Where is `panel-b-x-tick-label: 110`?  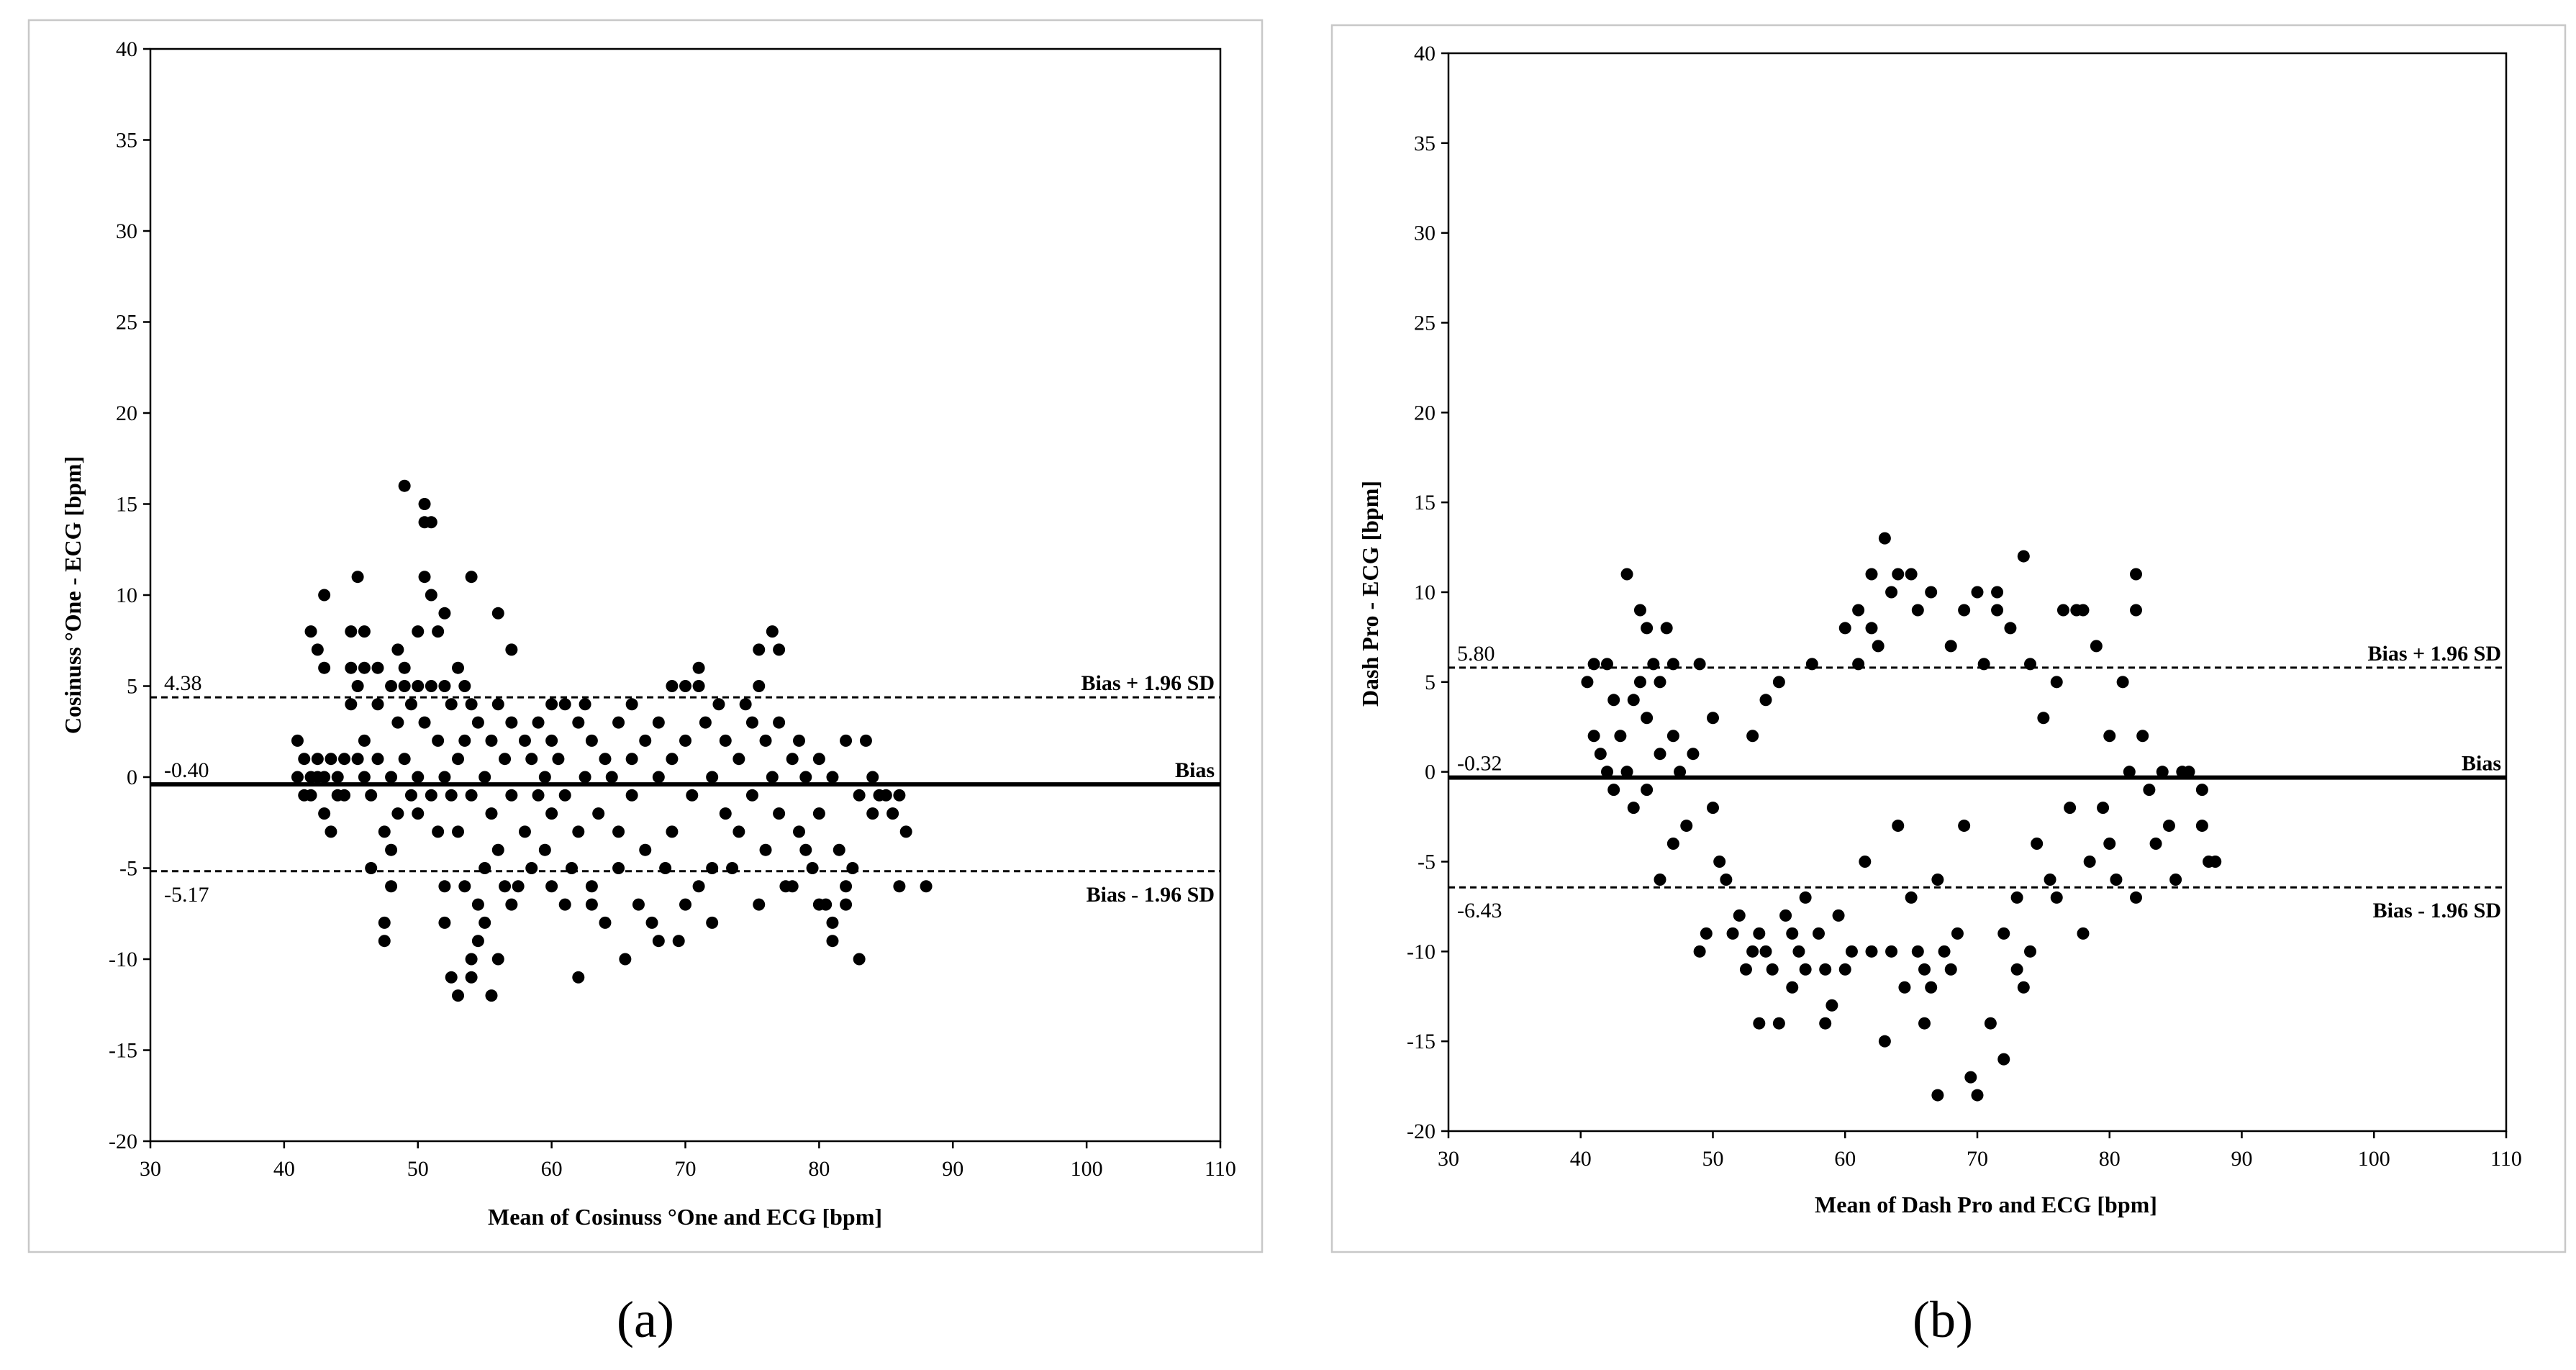 panel-b-x-tick-label: 110 is located at coordinates (2506, 1159).